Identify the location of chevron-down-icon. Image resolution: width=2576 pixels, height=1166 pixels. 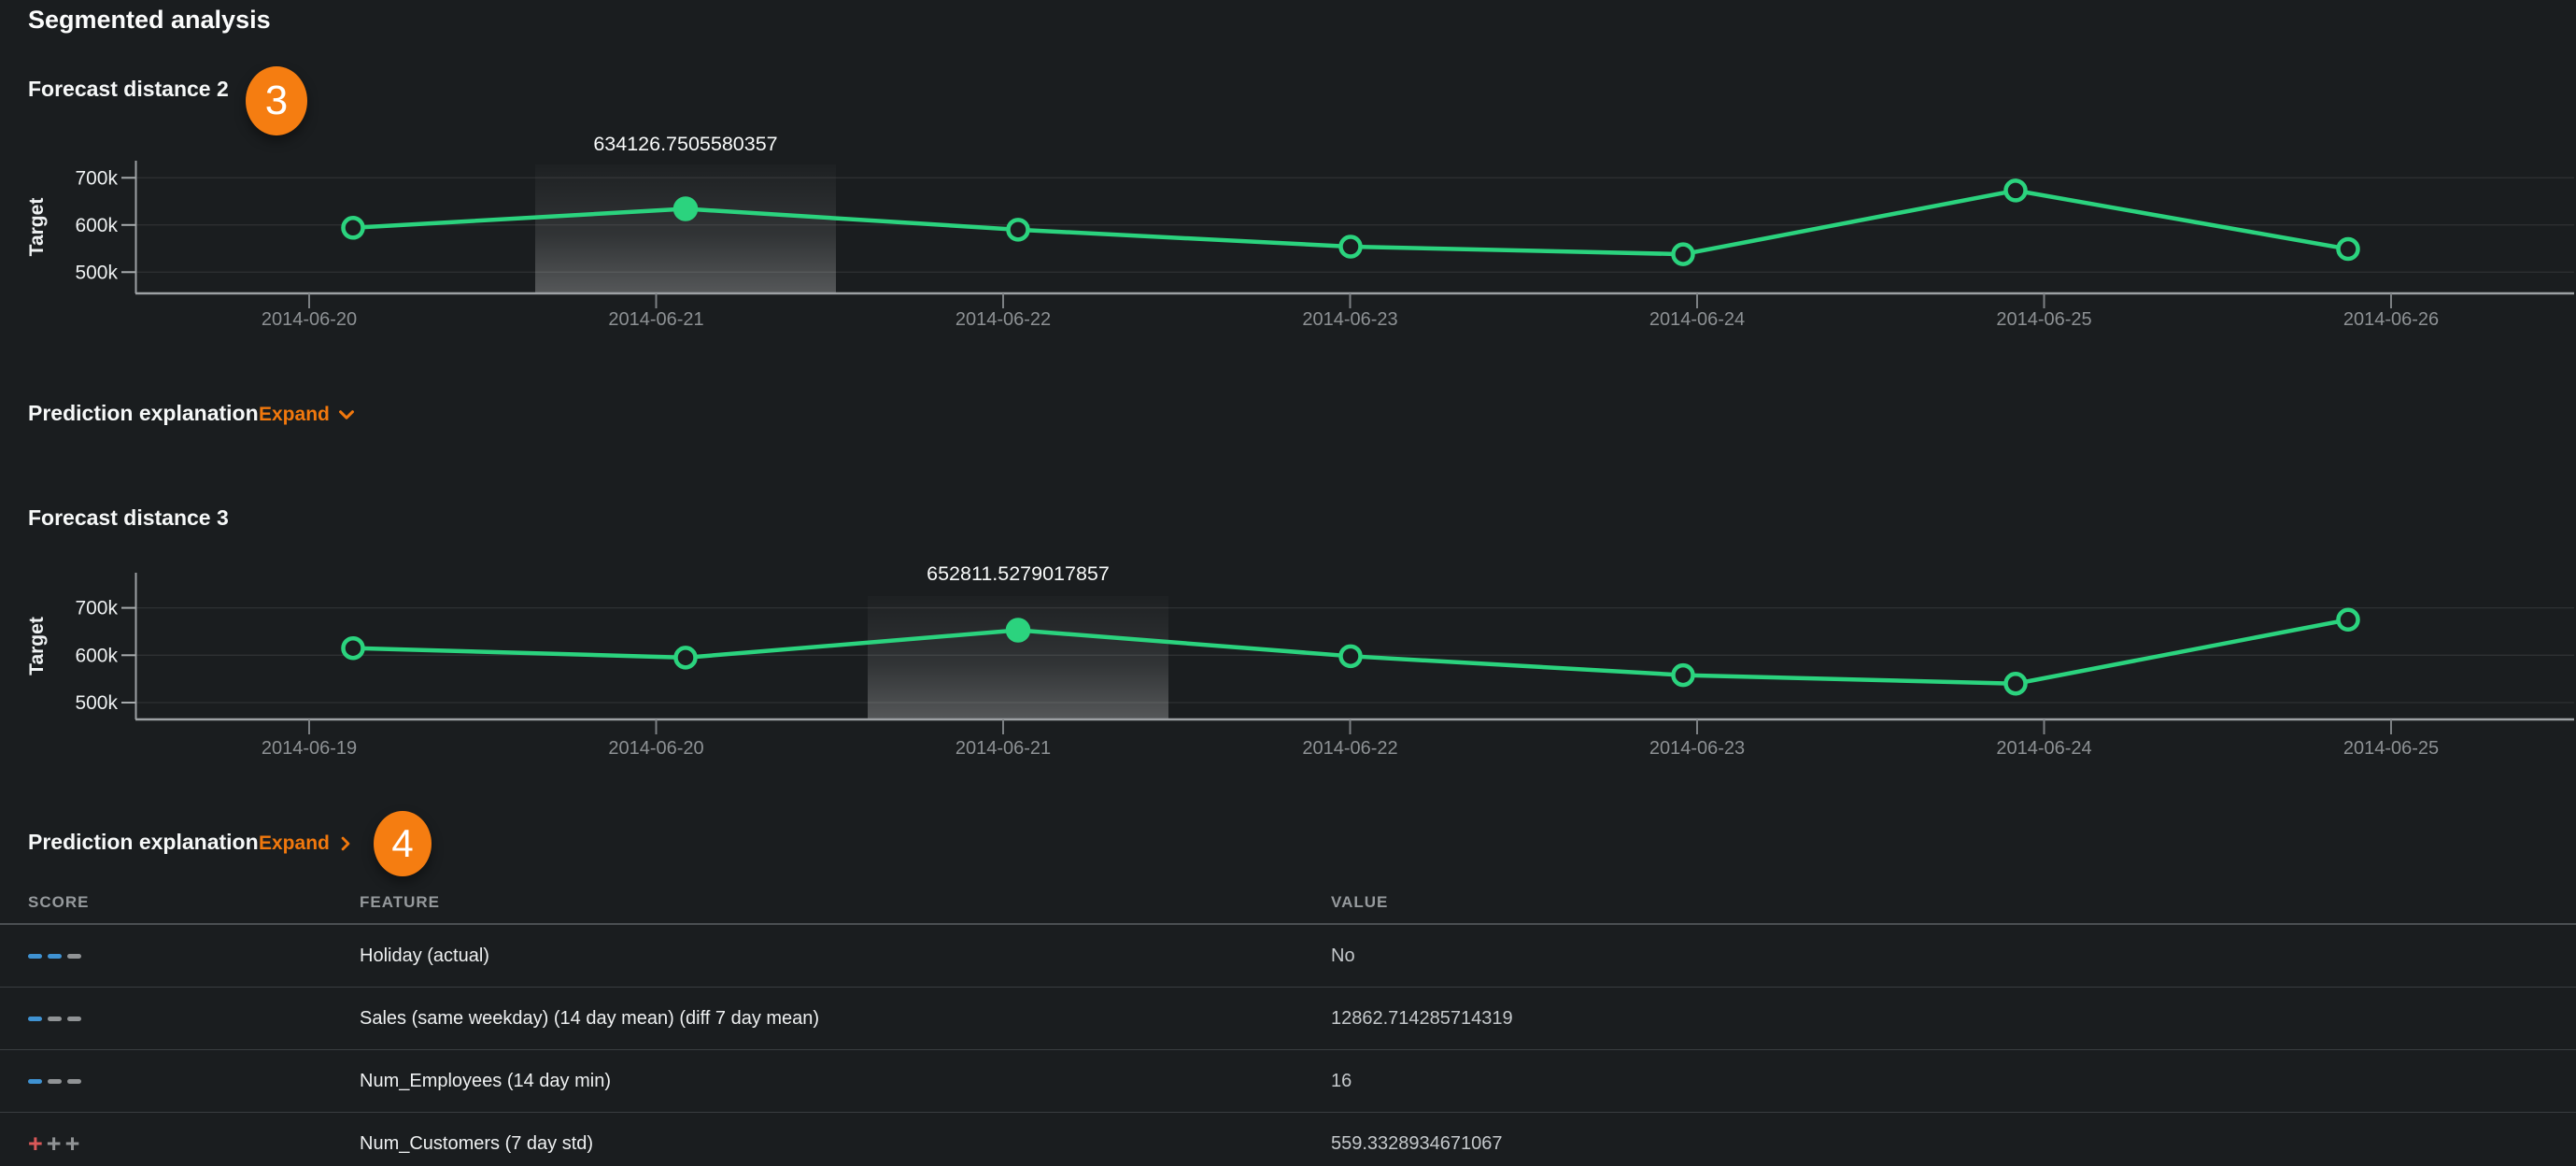
(346, 415).